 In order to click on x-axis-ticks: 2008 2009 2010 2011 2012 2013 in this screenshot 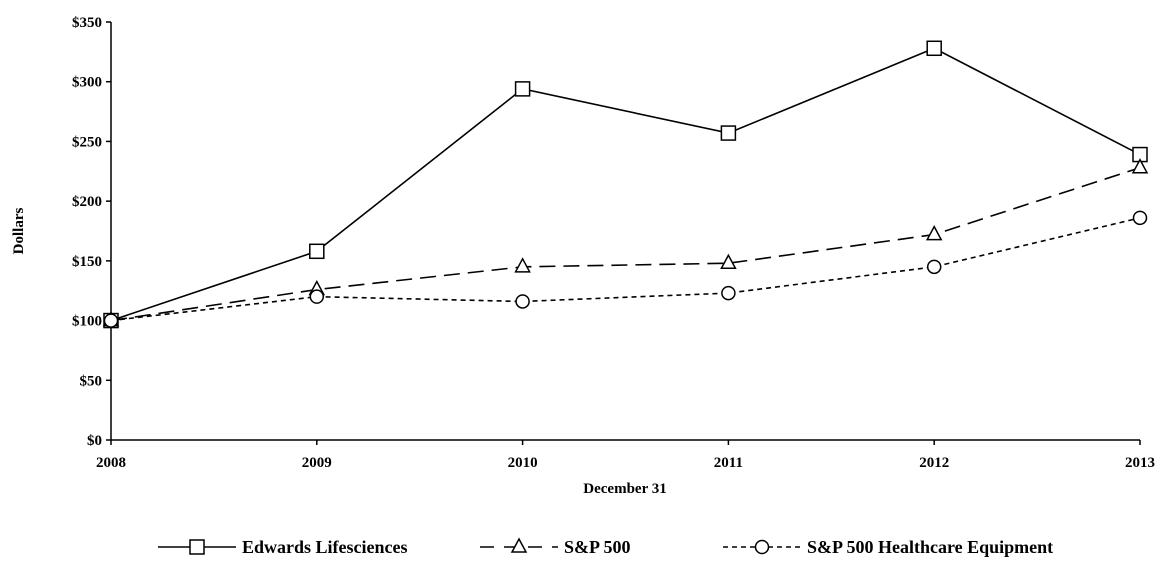, I will do `click(625, 455)`.